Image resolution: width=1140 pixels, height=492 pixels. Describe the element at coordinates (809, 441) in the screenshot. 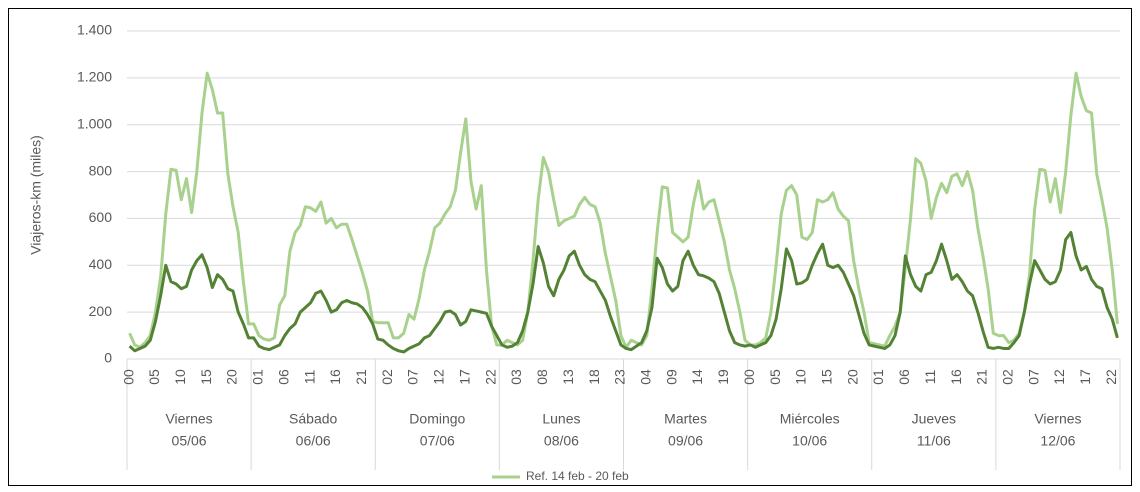

I see `group-date: 10/06` at that location.